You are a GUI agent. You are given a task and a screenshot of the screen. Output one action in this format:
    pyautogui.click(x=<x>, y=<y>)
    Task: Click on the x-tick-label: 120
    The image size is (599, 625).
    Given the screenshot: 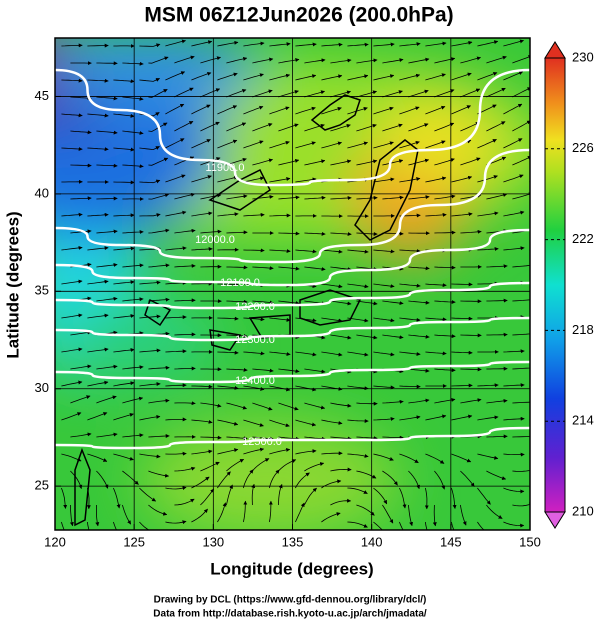 What is the action you would take?
    pyautogui.click(x=55, y=541)
    